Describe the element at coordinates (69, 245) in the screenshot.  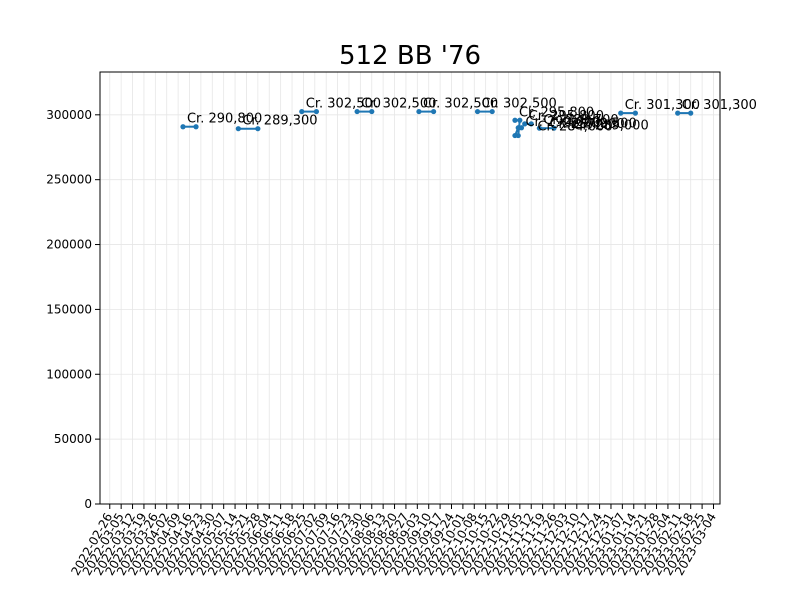
I see `y-tick-label: 200000` at that location.